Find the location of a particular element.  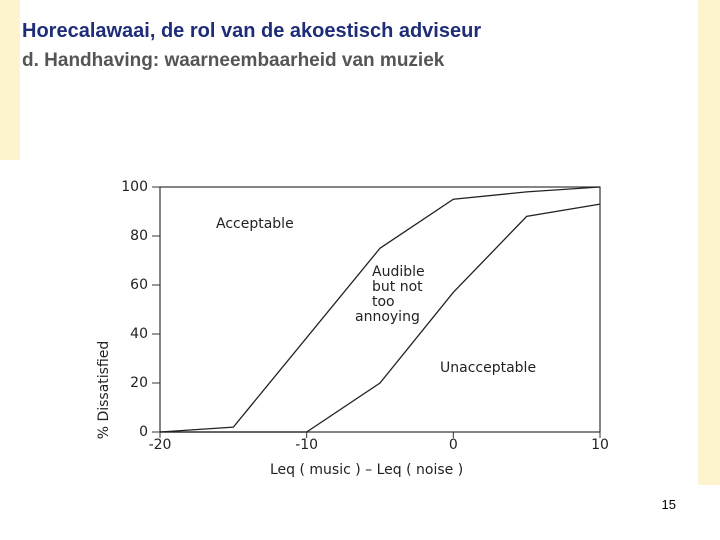

annotation: Acceptable is located at coordinates (255, 224).